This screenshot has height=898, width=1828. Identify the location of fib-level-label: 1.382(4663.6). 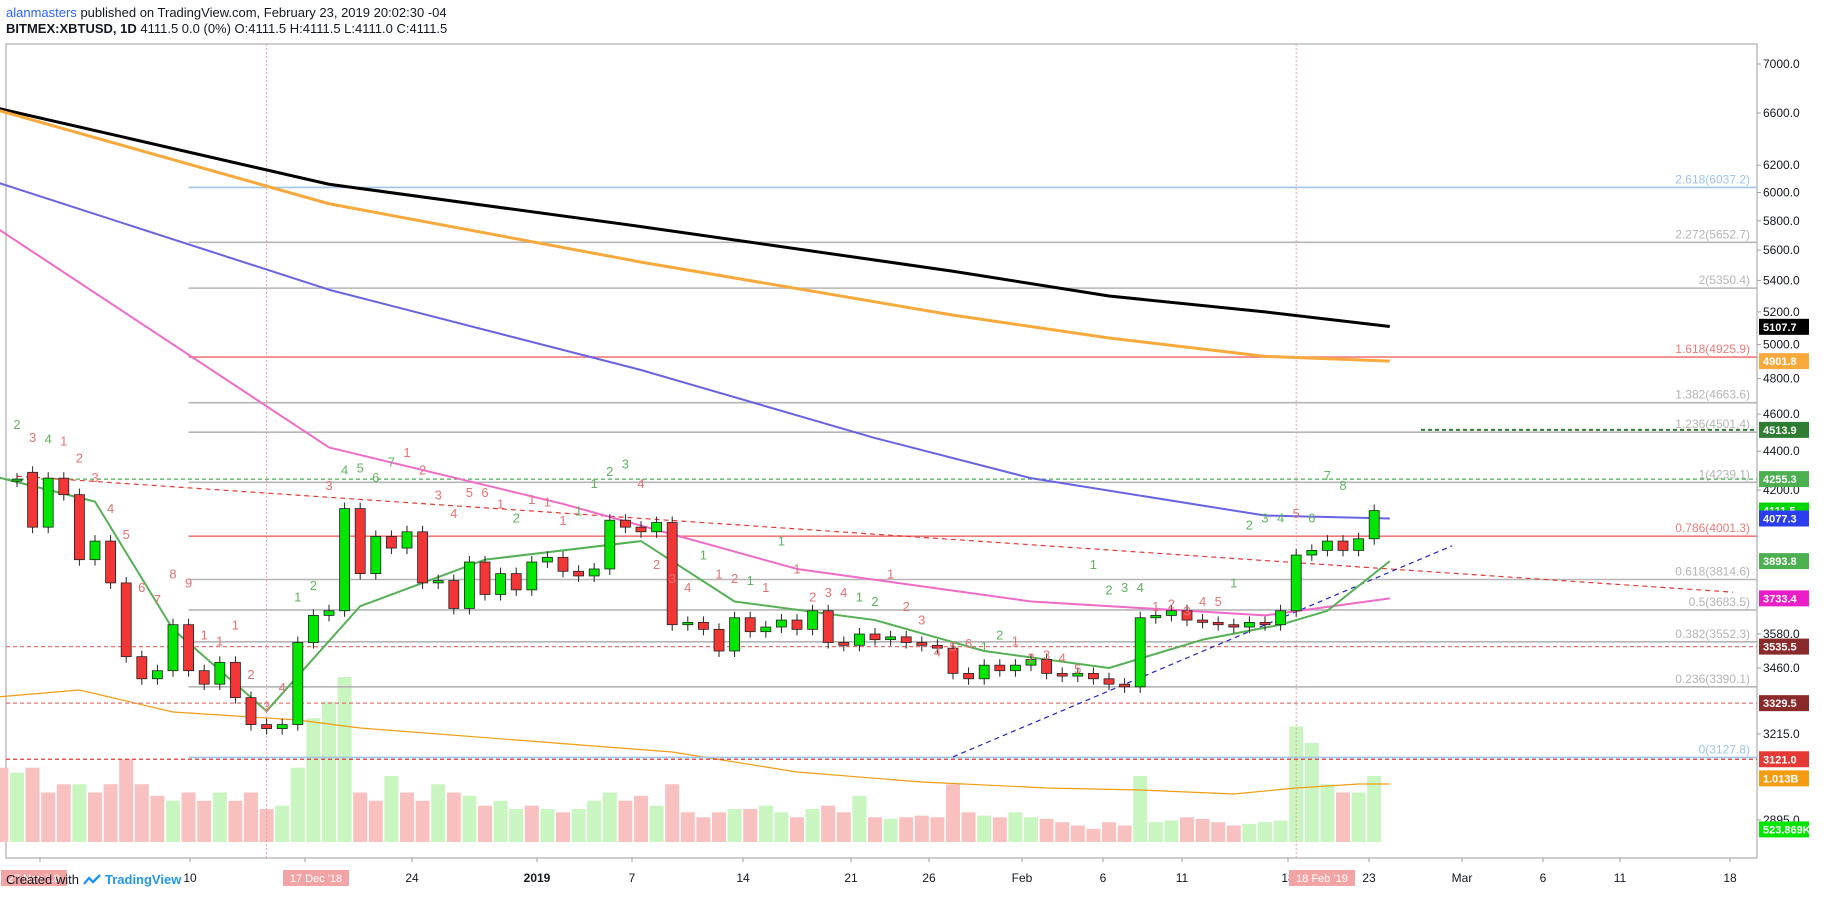
(1712, 395).